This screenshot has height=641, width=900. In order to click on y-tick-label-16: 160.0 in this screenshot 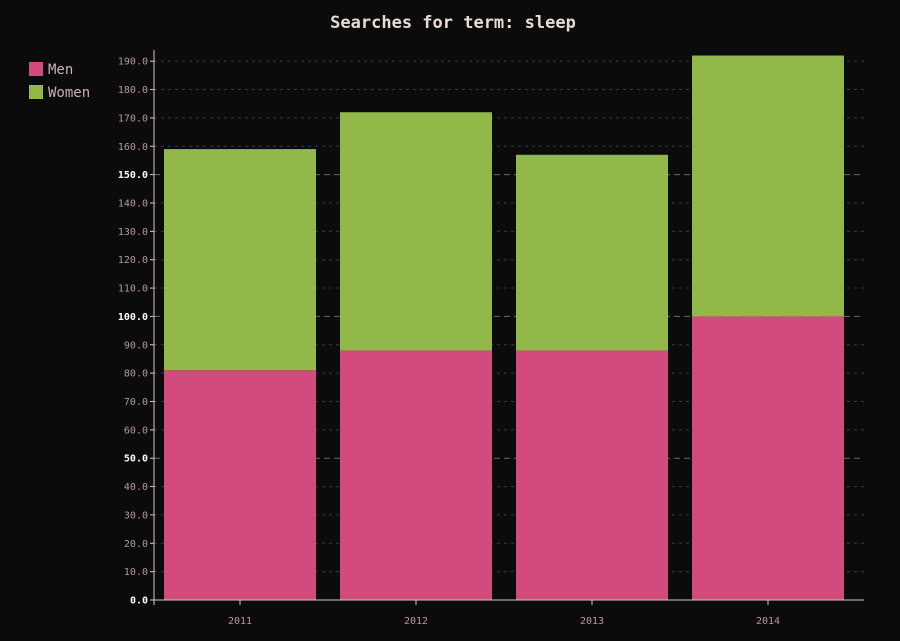, I will do `click(133, 147)`.